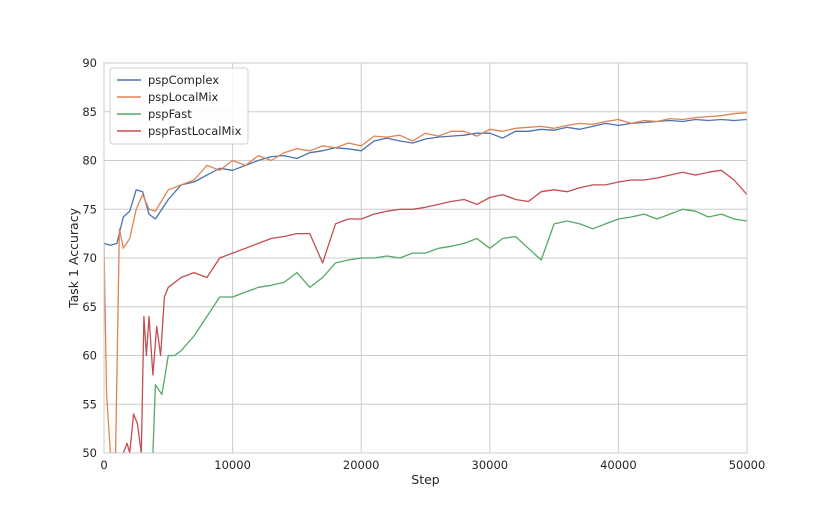  I want to click on x-tick-label: 0, so click(103, 465).